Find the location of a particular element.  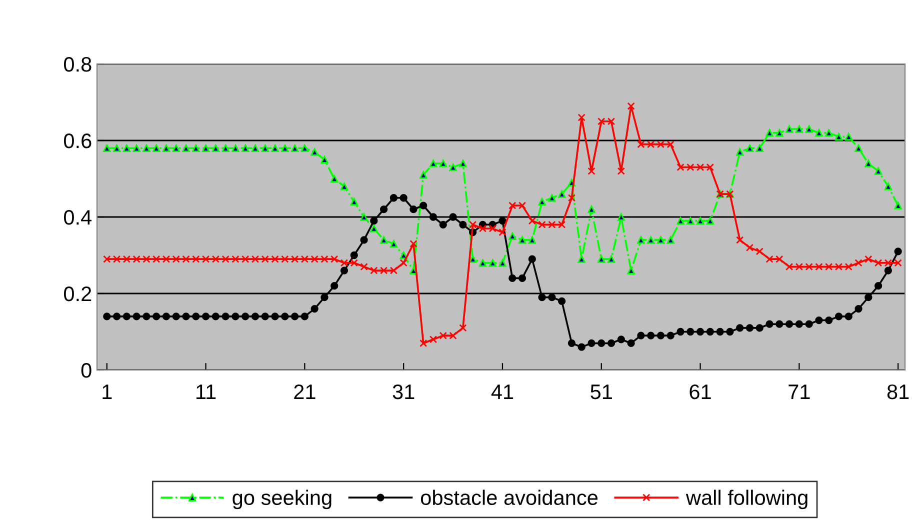

y-tick-label: 0.8 is located at coordinates (78, 64).